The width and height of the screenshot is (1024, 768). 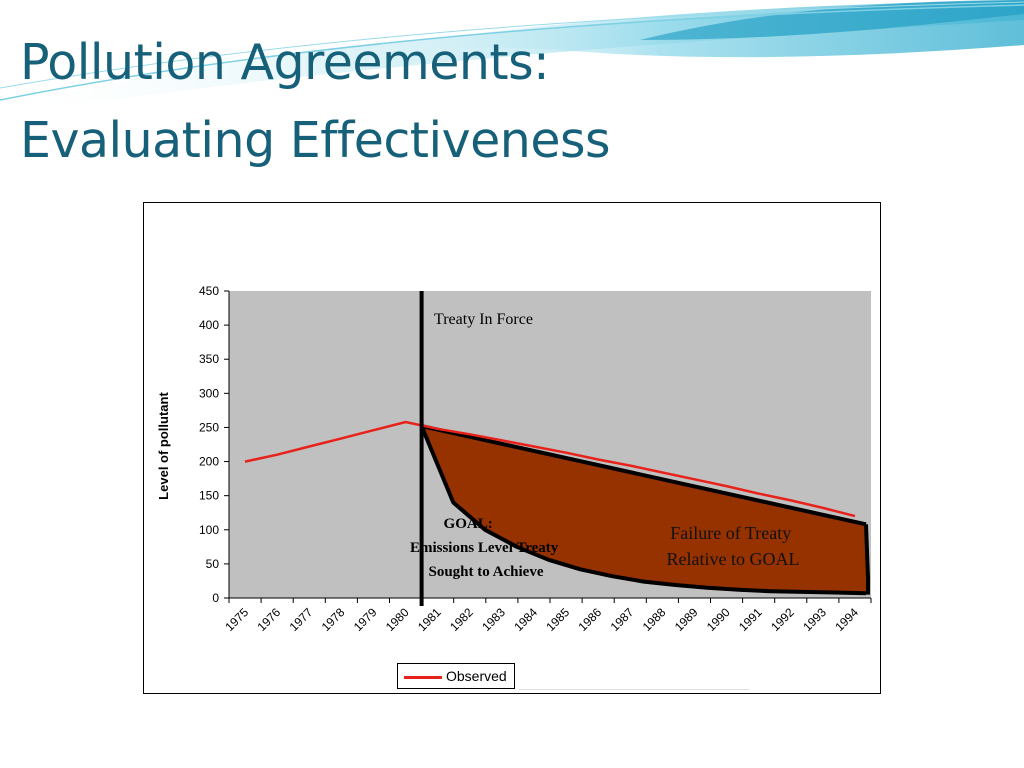 I want to click on y-axis-label: Level of pollutant, so click(x=163, y=446).